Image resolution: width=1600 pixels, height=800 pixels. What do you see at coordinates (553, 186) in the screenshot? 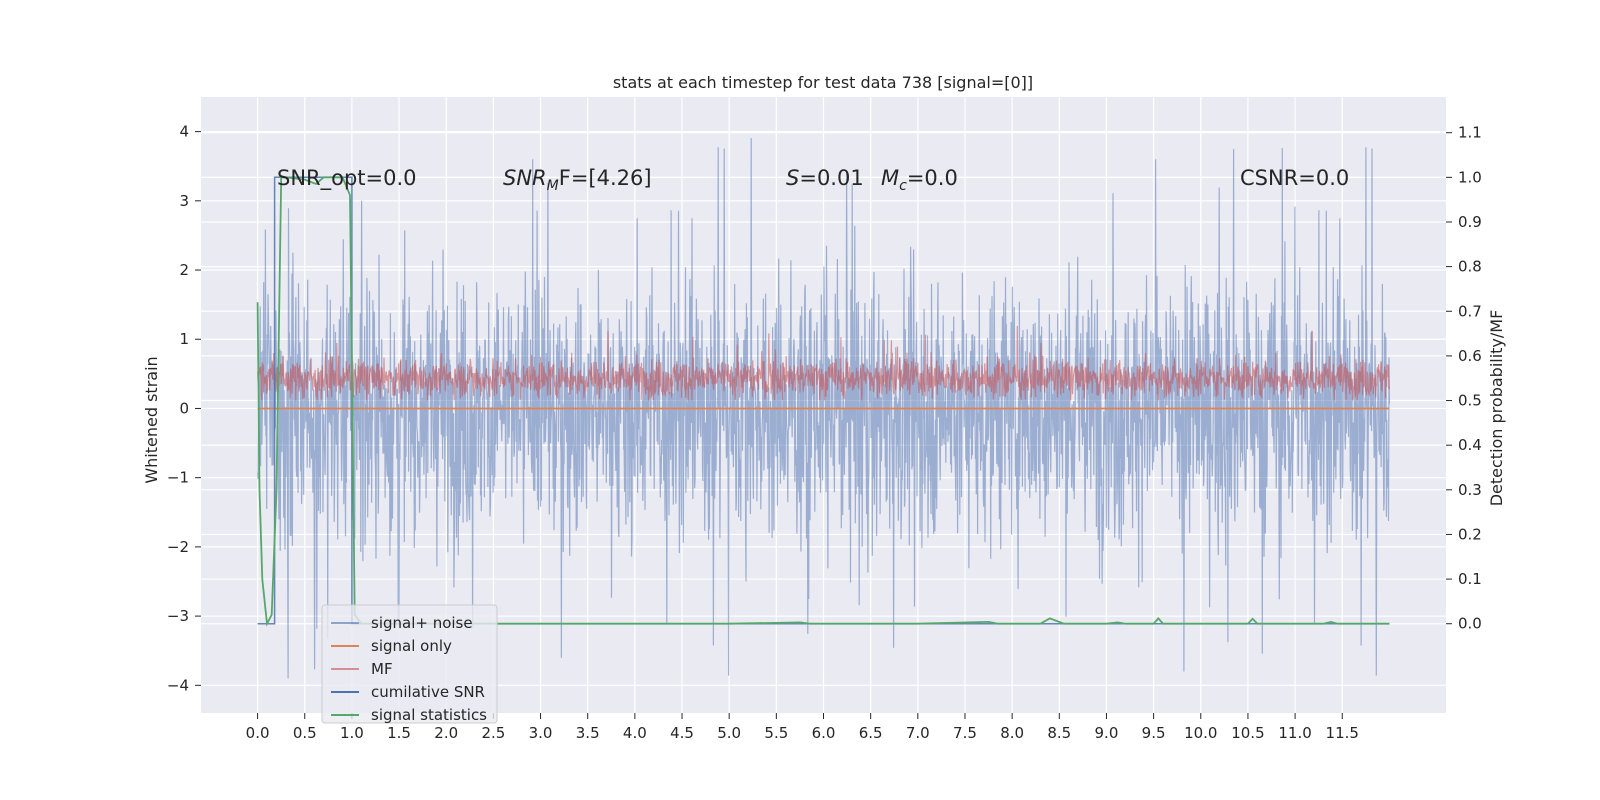
I see `snr-mf-sub: M` at bounding box center [553, 186].